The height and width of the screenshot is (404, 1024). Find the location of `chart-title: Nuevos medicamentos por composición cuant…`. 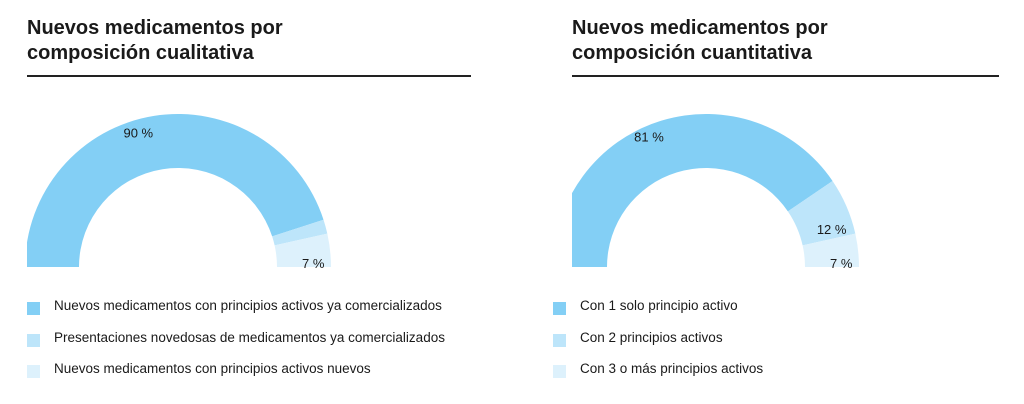

chart-title: Nuevos medicamentos por composición cuant… is located at coordinates (700, 41).